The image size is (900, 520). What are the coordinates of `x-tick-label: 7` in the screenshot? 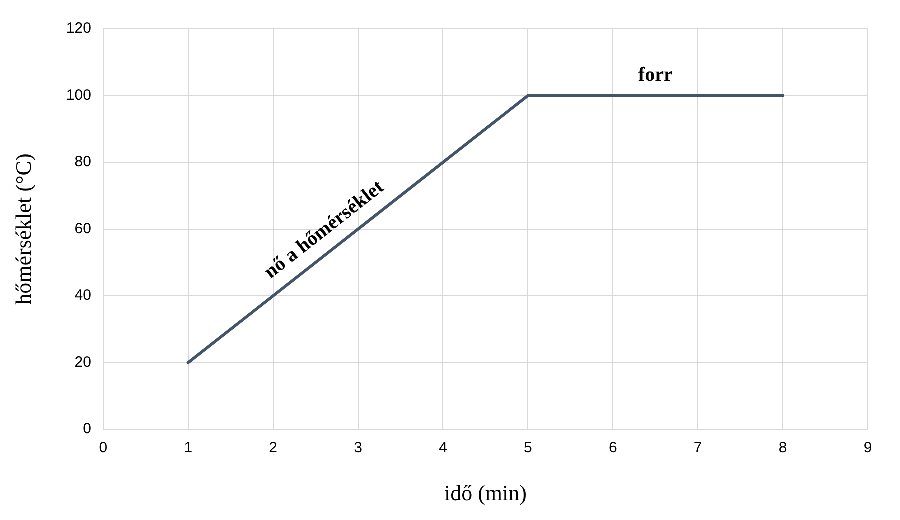 It's located at (698, 448).